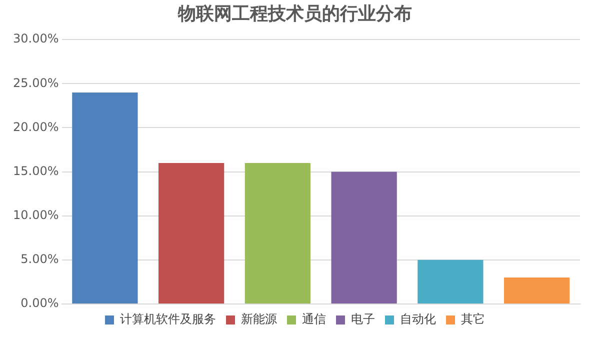  I want to click on legend-label: 计算机软件及服务, so click(168, 319).